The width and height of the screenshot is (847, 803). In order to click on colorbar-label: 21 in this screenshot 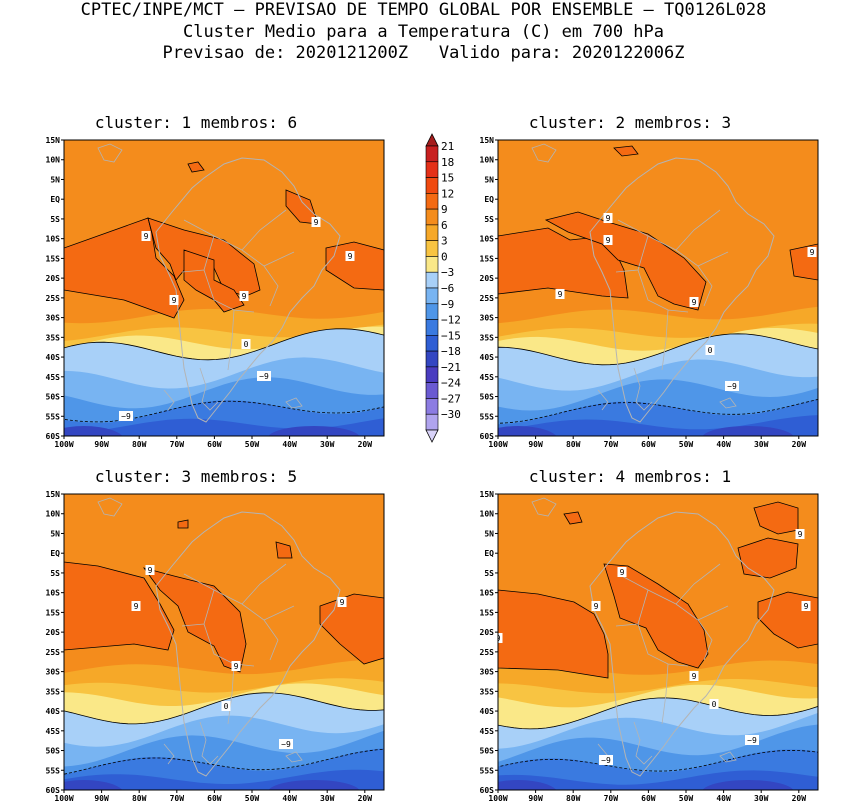, I will do `click(447, 146)`.